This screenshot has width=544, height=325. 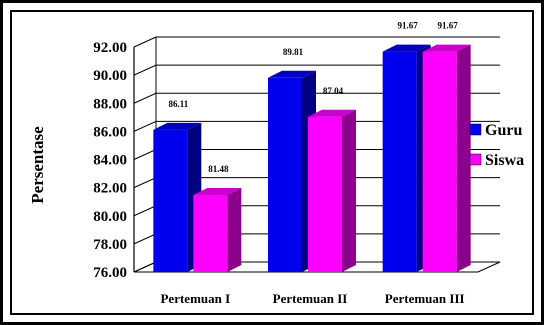 I want to click on data-label: 89.81, so click(x=293, y=52).